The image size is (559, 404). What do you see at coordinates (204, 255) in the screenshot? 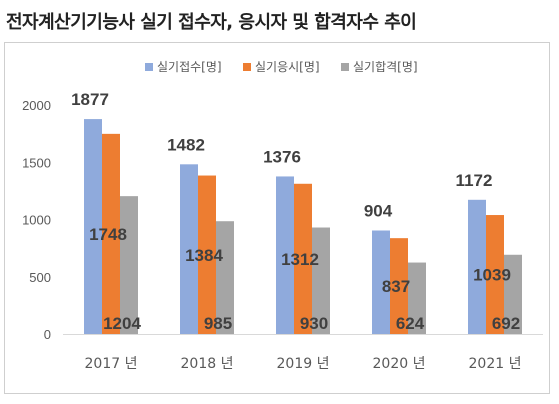
I see `data-label: 1384` at bounding box center [204, 255].